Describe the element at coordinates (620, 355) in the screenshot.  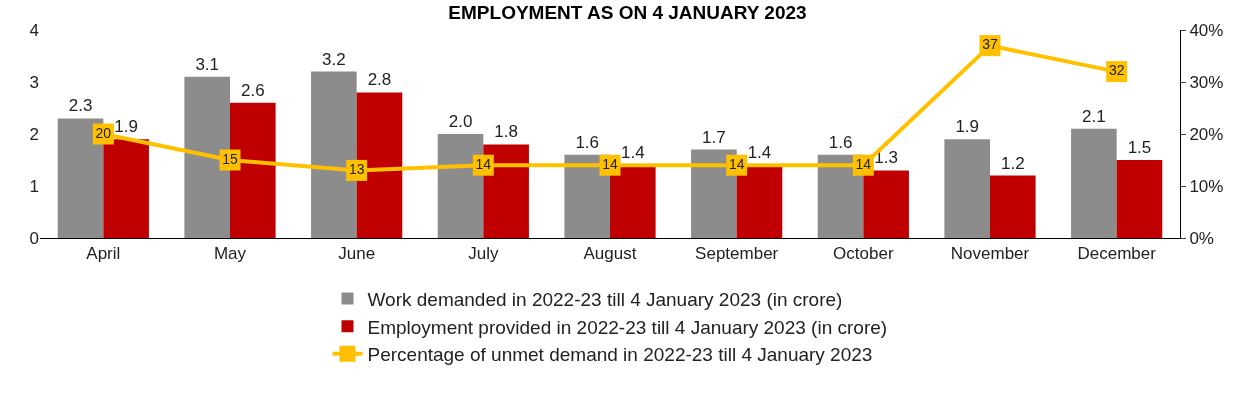
I see `legend-label: Percentage of unmet demand in 2022-23 till 4 January 2023` at that location.